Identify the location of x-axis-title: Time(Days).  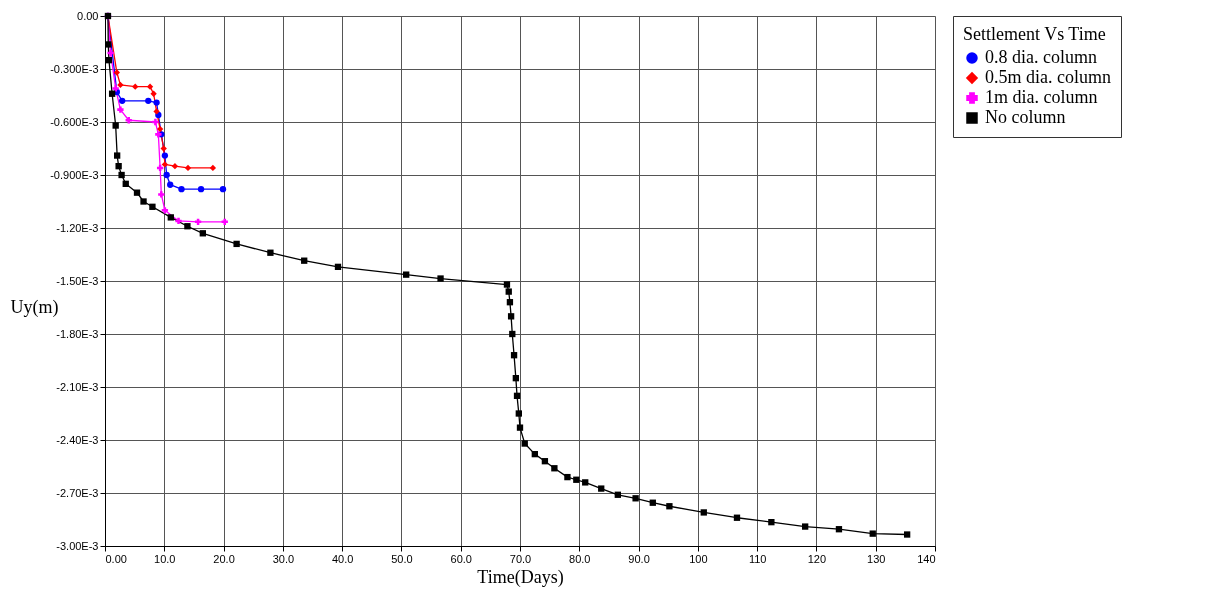
(520, 577).